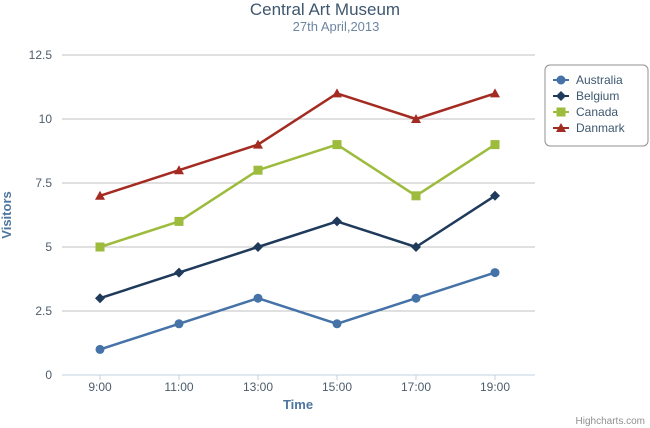  Describe the element at coordinates (610, 421) in the screenshot. I see `credits-link: Highcharts.com` at that location.